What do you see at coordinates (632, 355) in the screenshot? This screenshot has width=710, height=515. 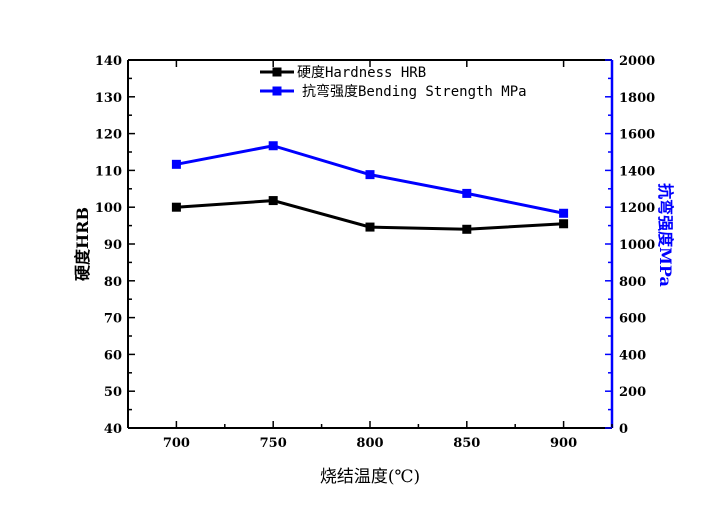 I see `y-right-tick-label: 400` at bounding box center [632, 355].